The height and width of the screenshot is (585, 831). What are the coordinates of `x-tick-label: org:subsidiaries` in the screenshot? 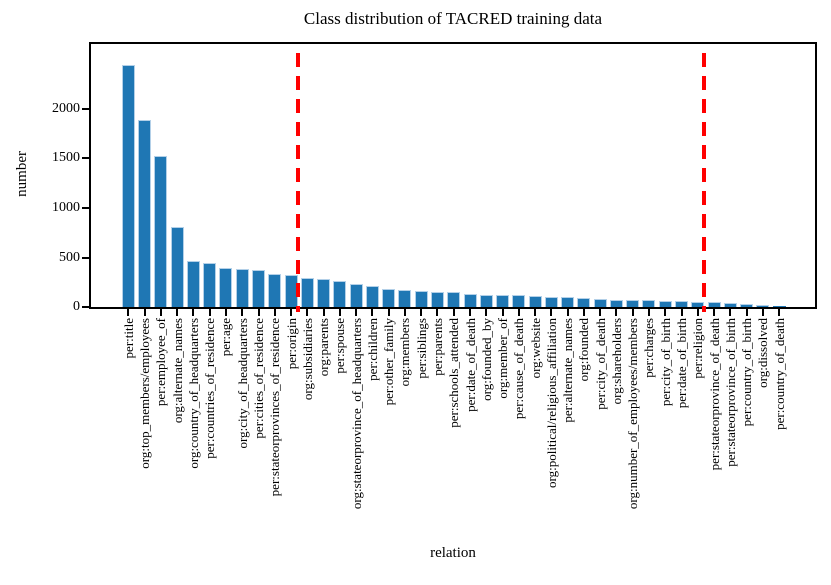 It's located at (307, 359).